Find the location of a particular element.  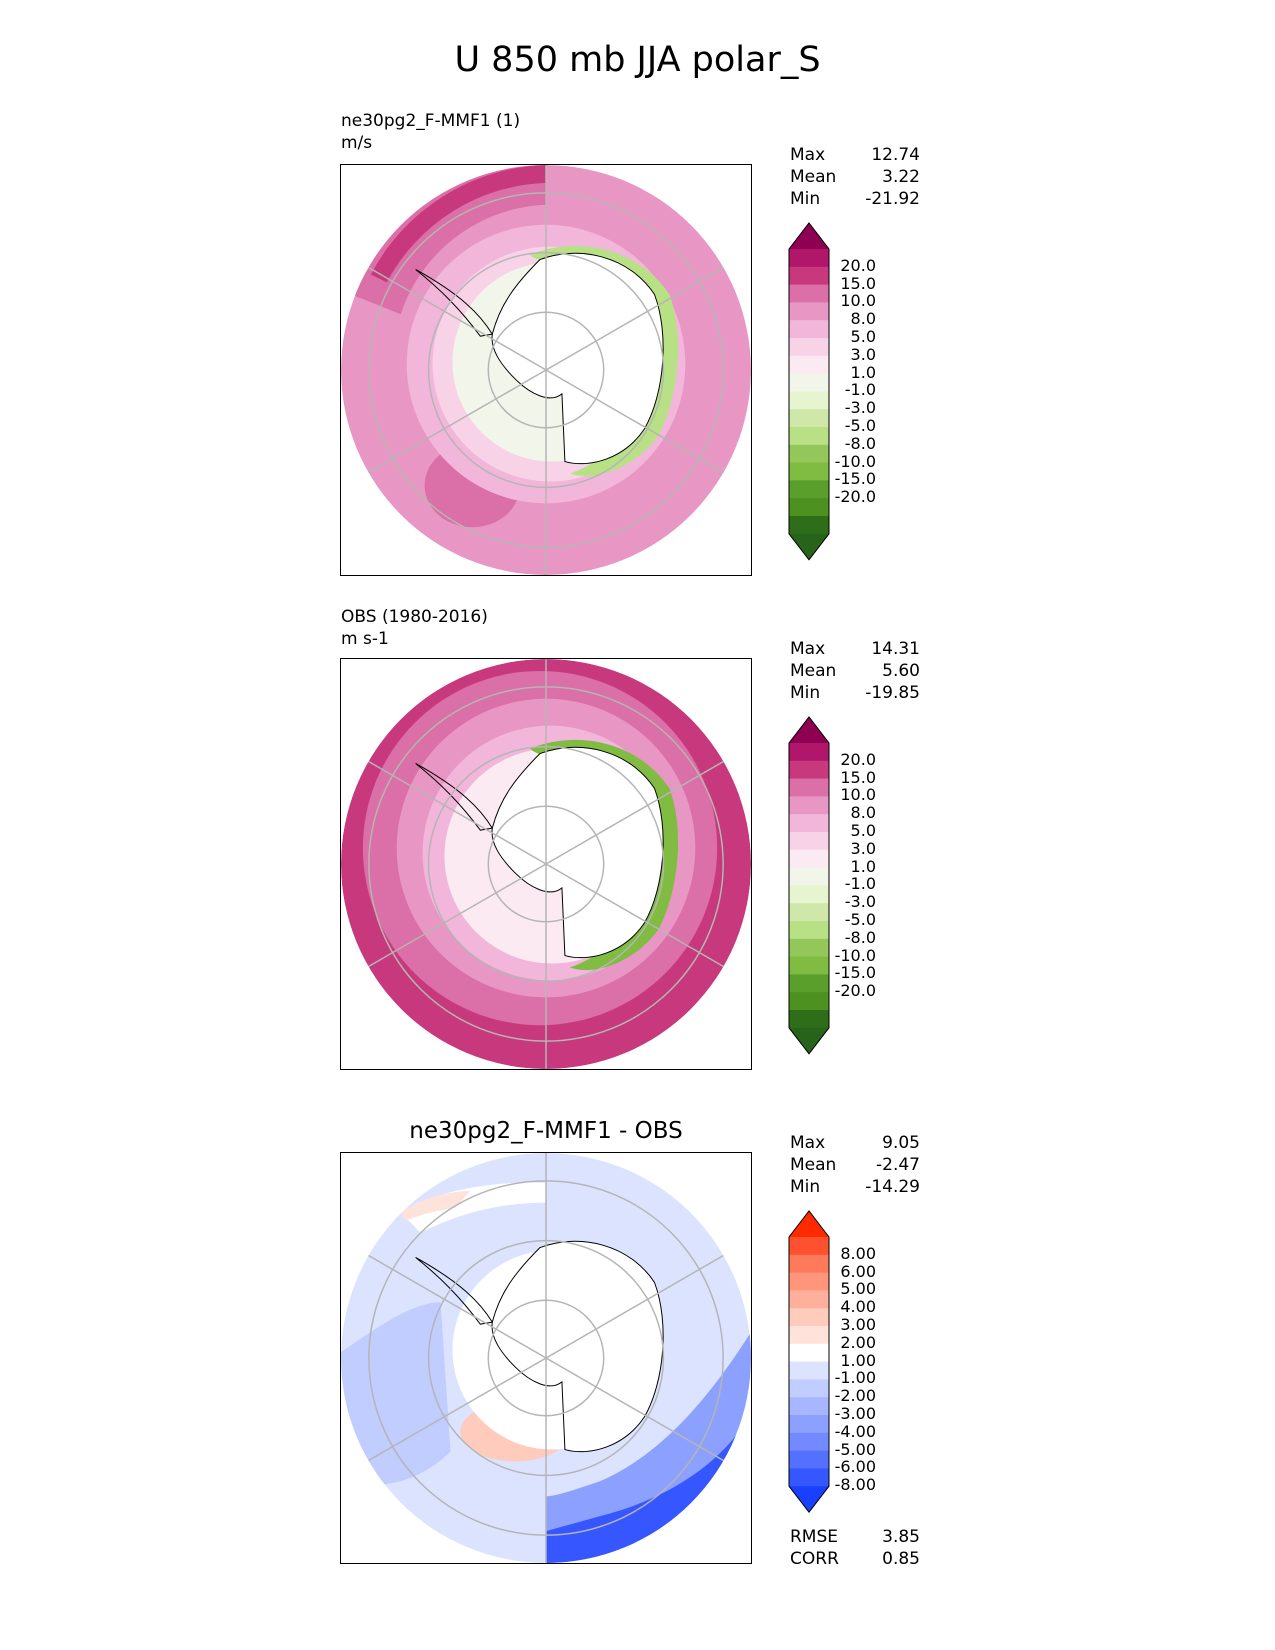

test-colorbar-tick-label: 10.0 is located at coordinates (858, 301).